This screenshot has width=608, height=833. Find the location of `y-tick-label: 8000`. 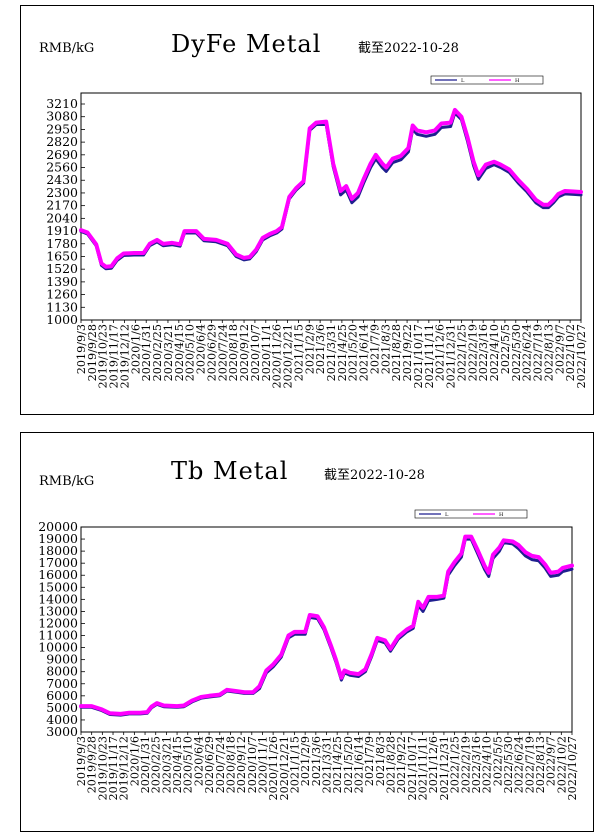

y-tick-label: 8000 is located at coordinates (62, 671).